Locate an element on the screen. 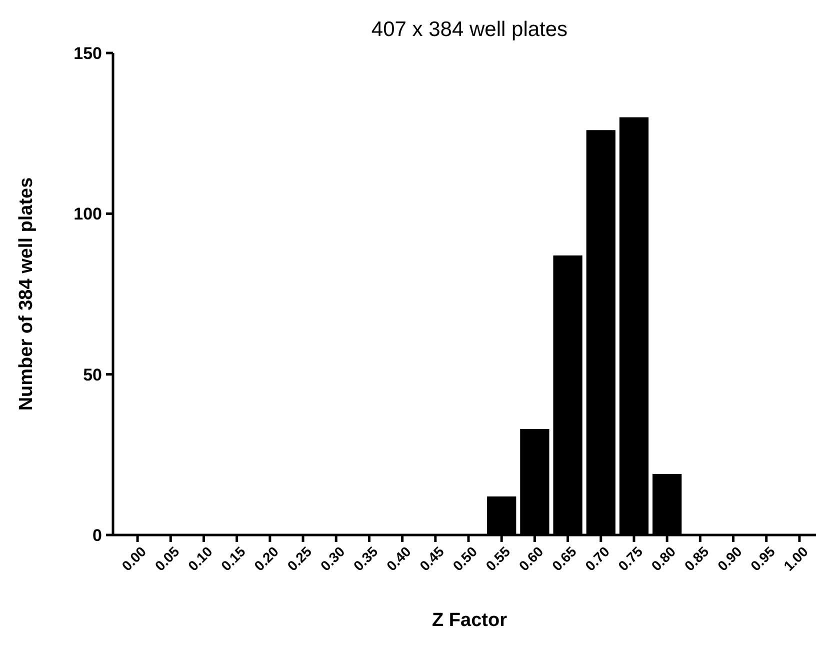 Image resolution: width=834 pixels, height=646 pixels. x-tick-label: 0.40 is located at coordinates (398, 558).